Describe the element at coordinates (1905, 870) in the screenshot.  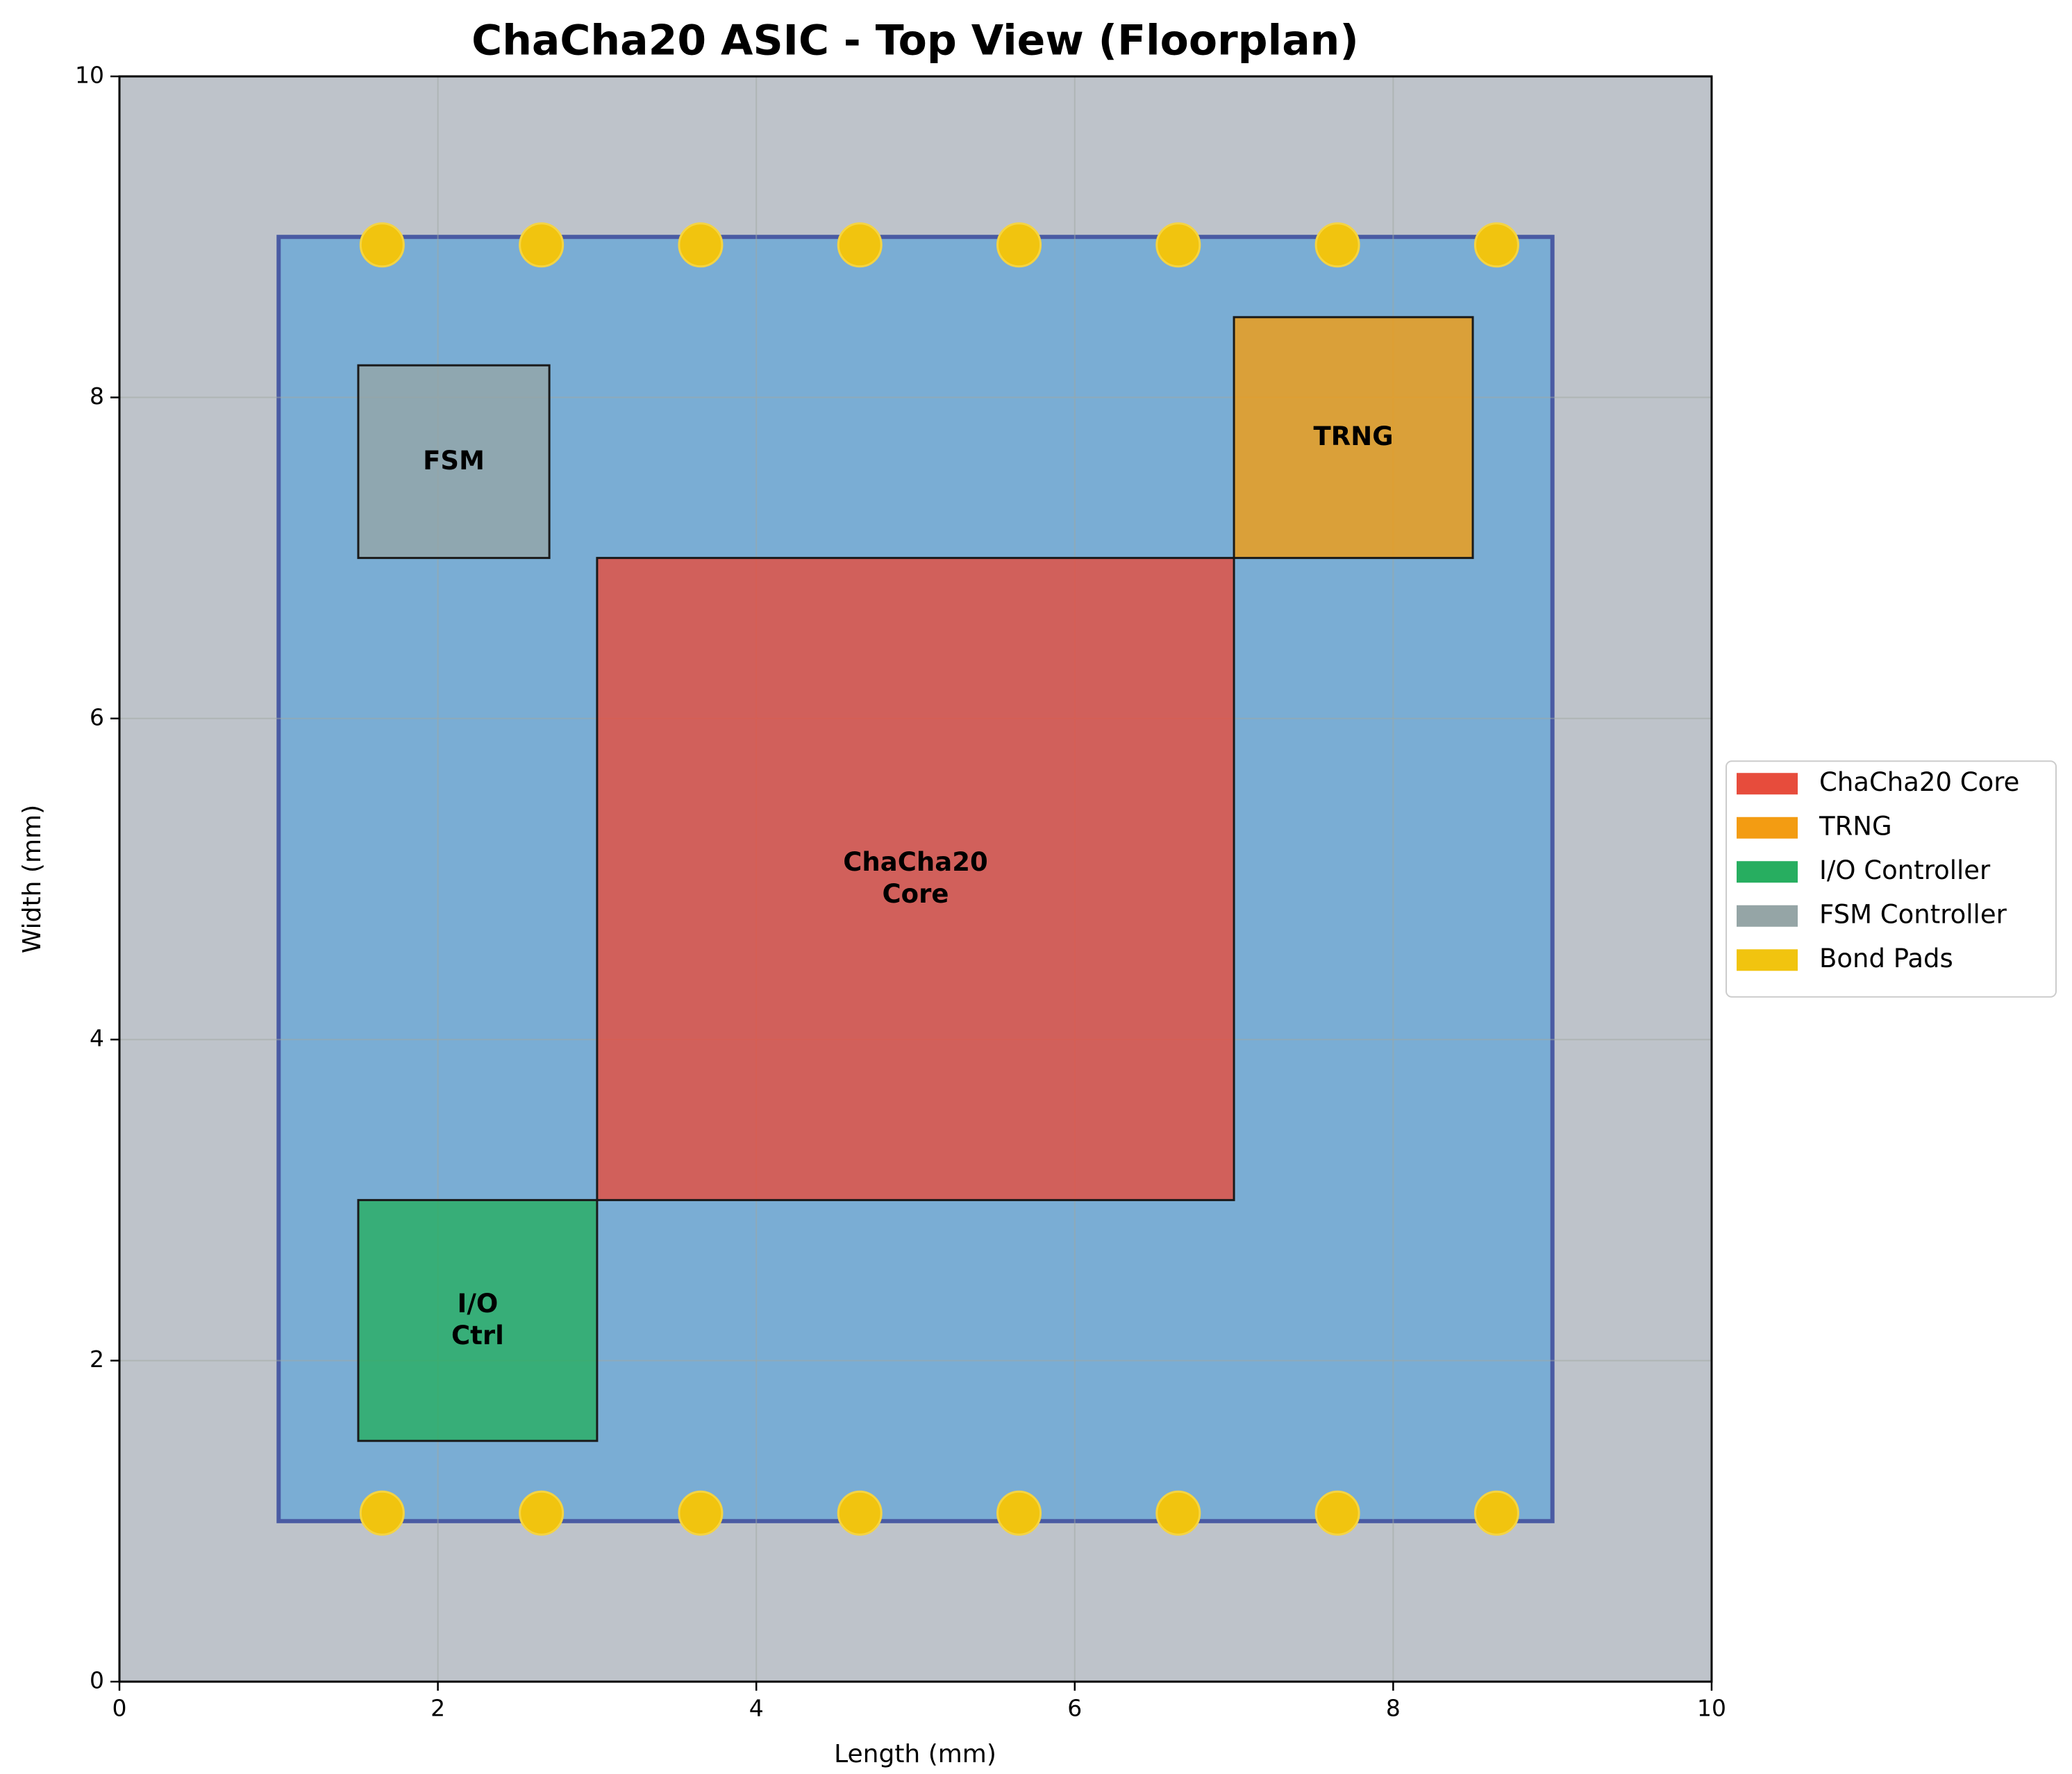
I see `legend-label: I/O Controller` at that location.